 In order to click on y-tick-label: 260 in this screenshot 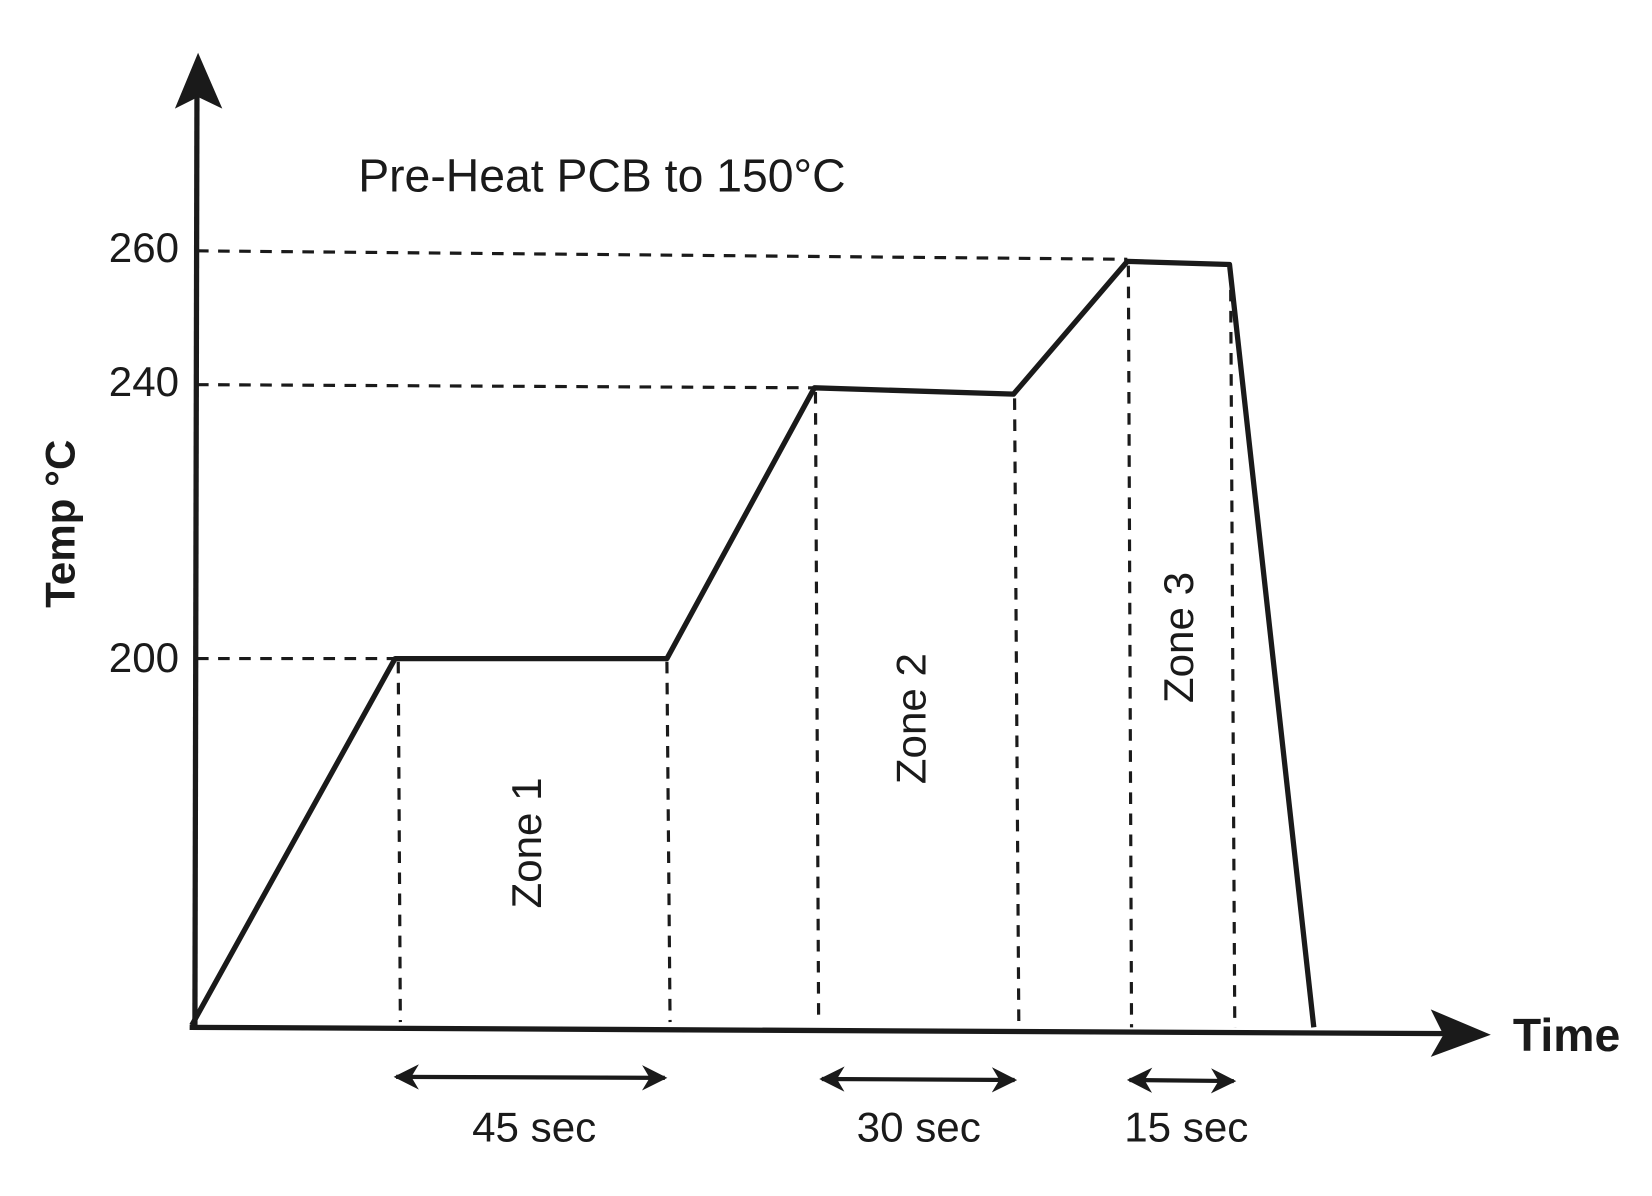, I will do `click(144, 247)`.